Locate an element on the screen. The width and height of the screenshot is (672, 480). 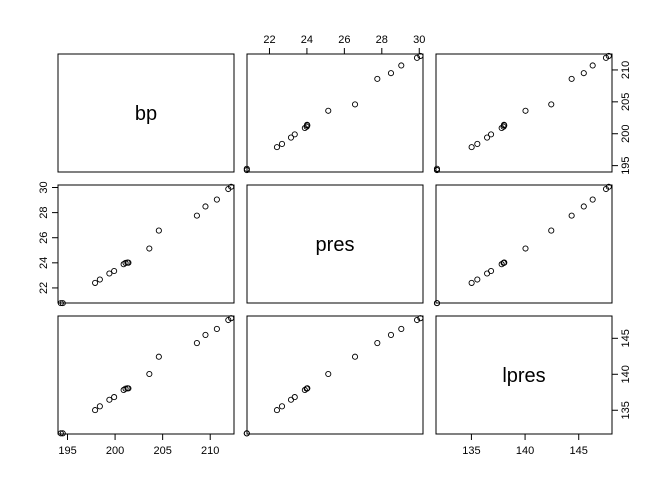
right-axis-bp: 195 200 205 210 is located at coordinates (621, 118).